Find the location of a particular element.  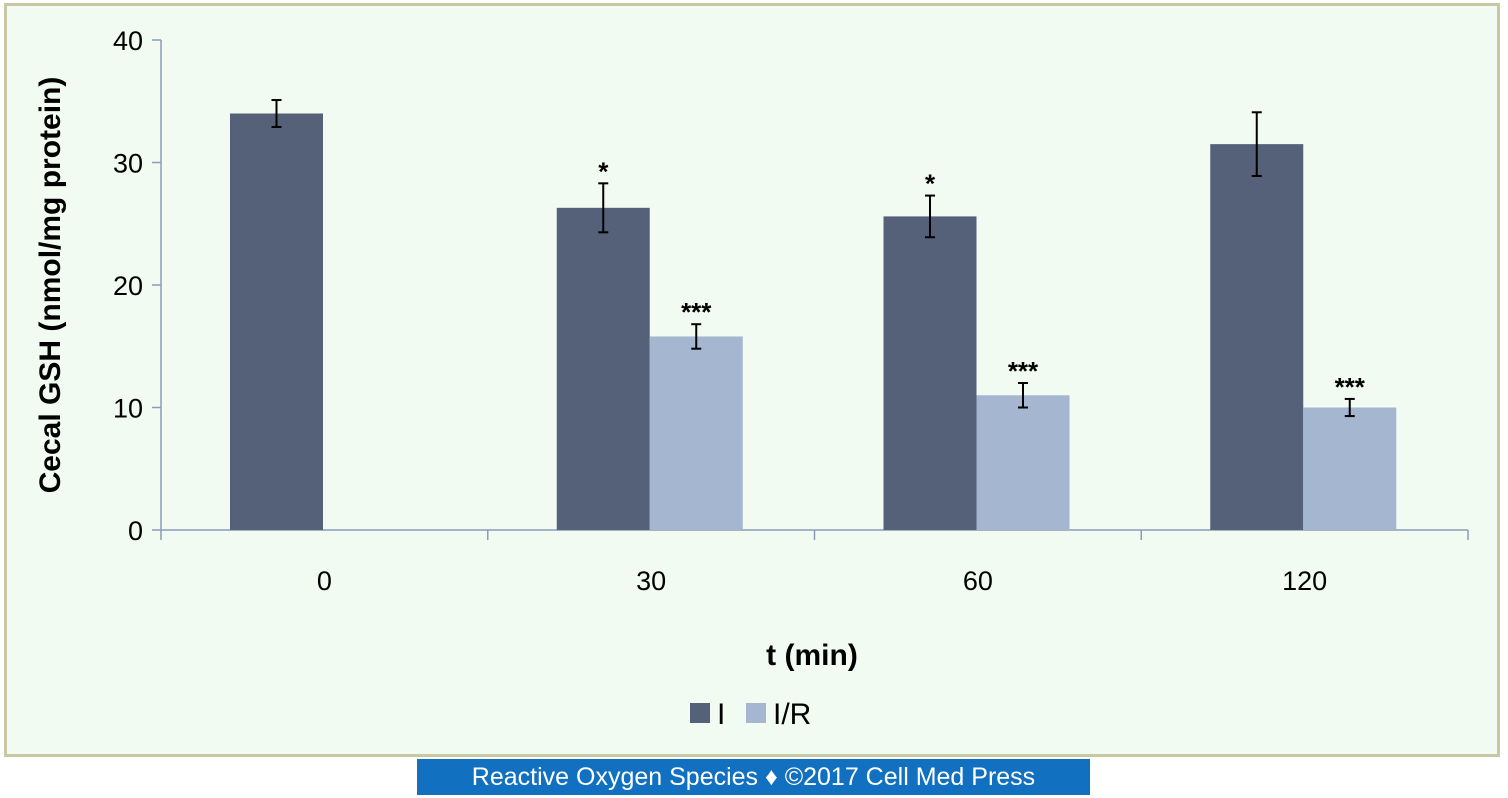

x-tick-label: 0 is located at coordinates (324, 581).